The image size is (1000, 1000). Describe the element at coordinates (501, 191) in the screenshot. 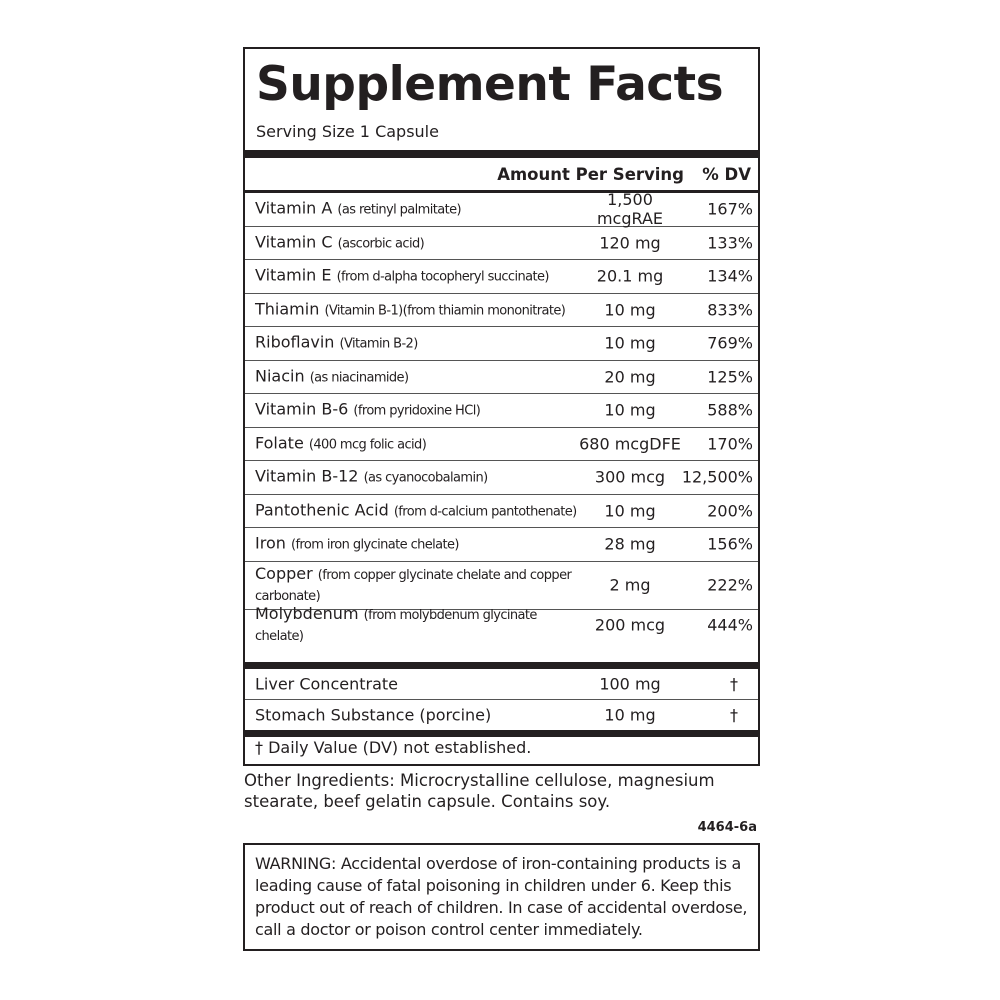

I see `divider-medium` at that location.